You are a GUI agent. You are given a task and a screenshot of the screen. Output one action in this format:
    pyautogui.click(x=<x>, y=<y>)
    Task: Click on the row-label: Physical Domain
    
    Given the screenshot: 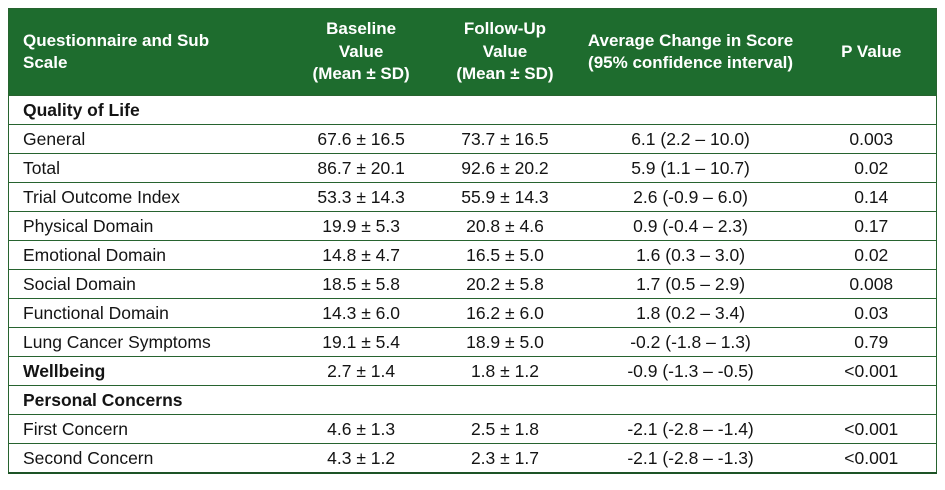 What is the action you would take?
    pyautogui.click(x=147, y=226)
    